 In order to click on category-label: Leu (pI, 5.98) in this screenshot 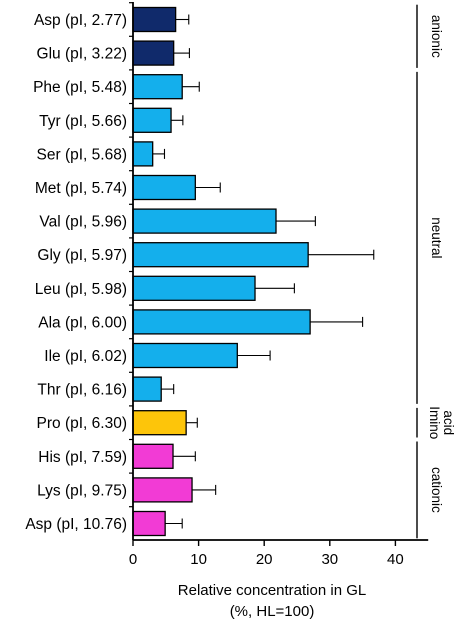, I will do `click(81, 289)`.